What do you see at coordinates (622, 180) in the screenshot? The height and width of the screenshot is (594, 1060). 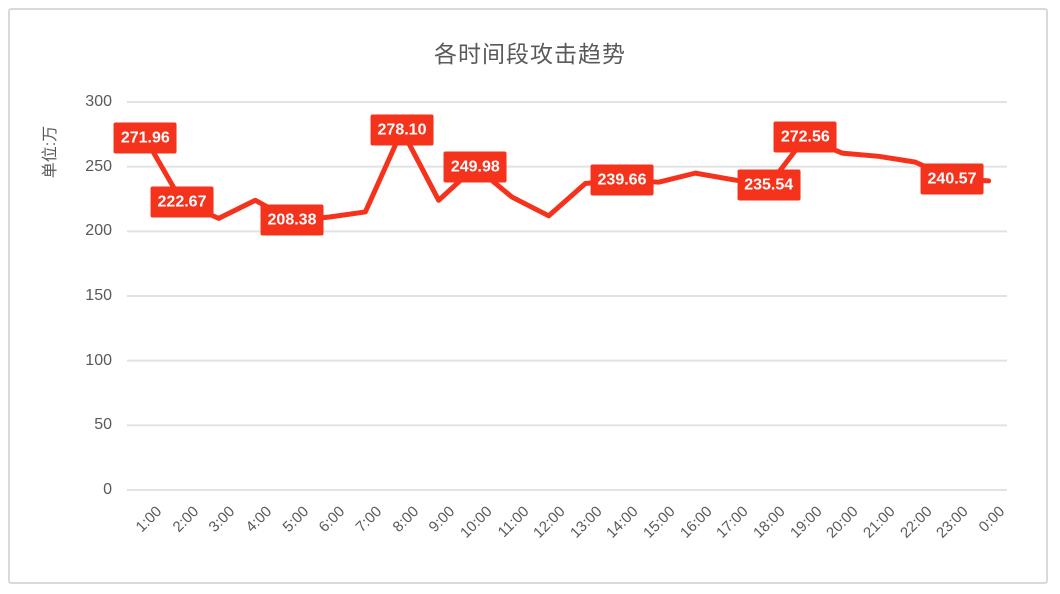 I see `data-label: 239.66` at bounding box center [622, 180].